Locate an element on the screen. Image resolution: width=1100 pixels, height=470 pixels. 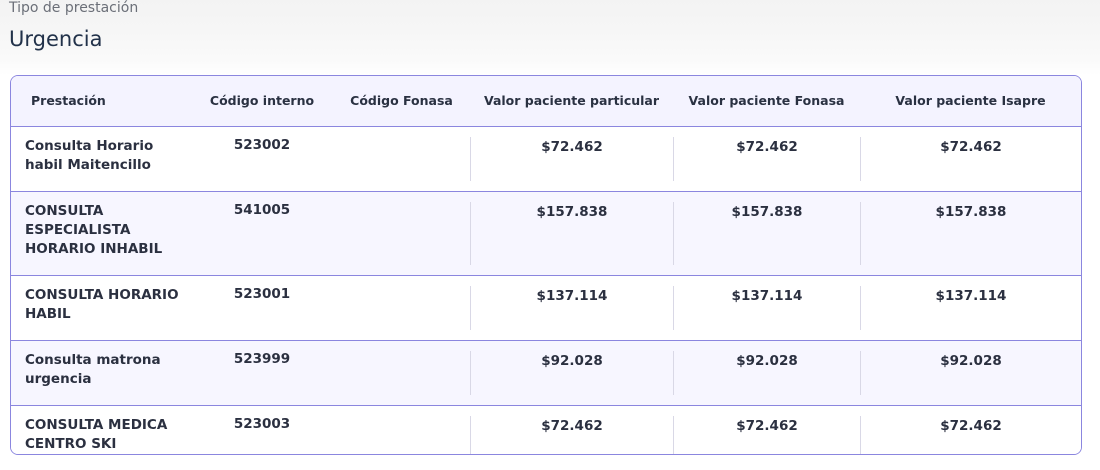
column-header-valor-particular: Valor paciente particular is located at coordinates (571, 101).